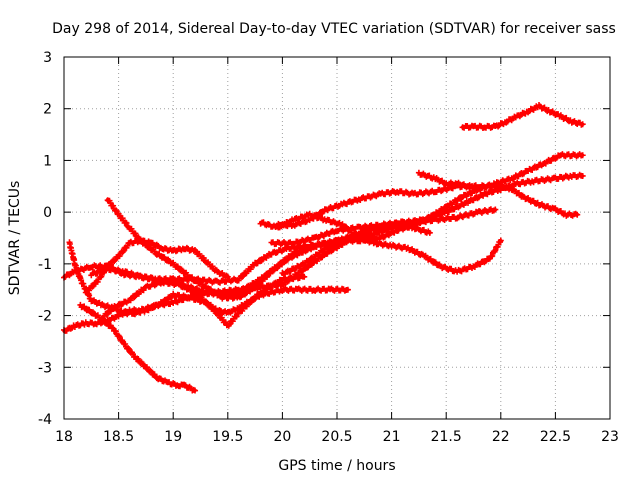 The height and width of the screenshot is (480, 640). Describe the element at coordinates (15, 238) in the screenshot. I see `y-axis-label: SDTVAR / TECUs` at that location.